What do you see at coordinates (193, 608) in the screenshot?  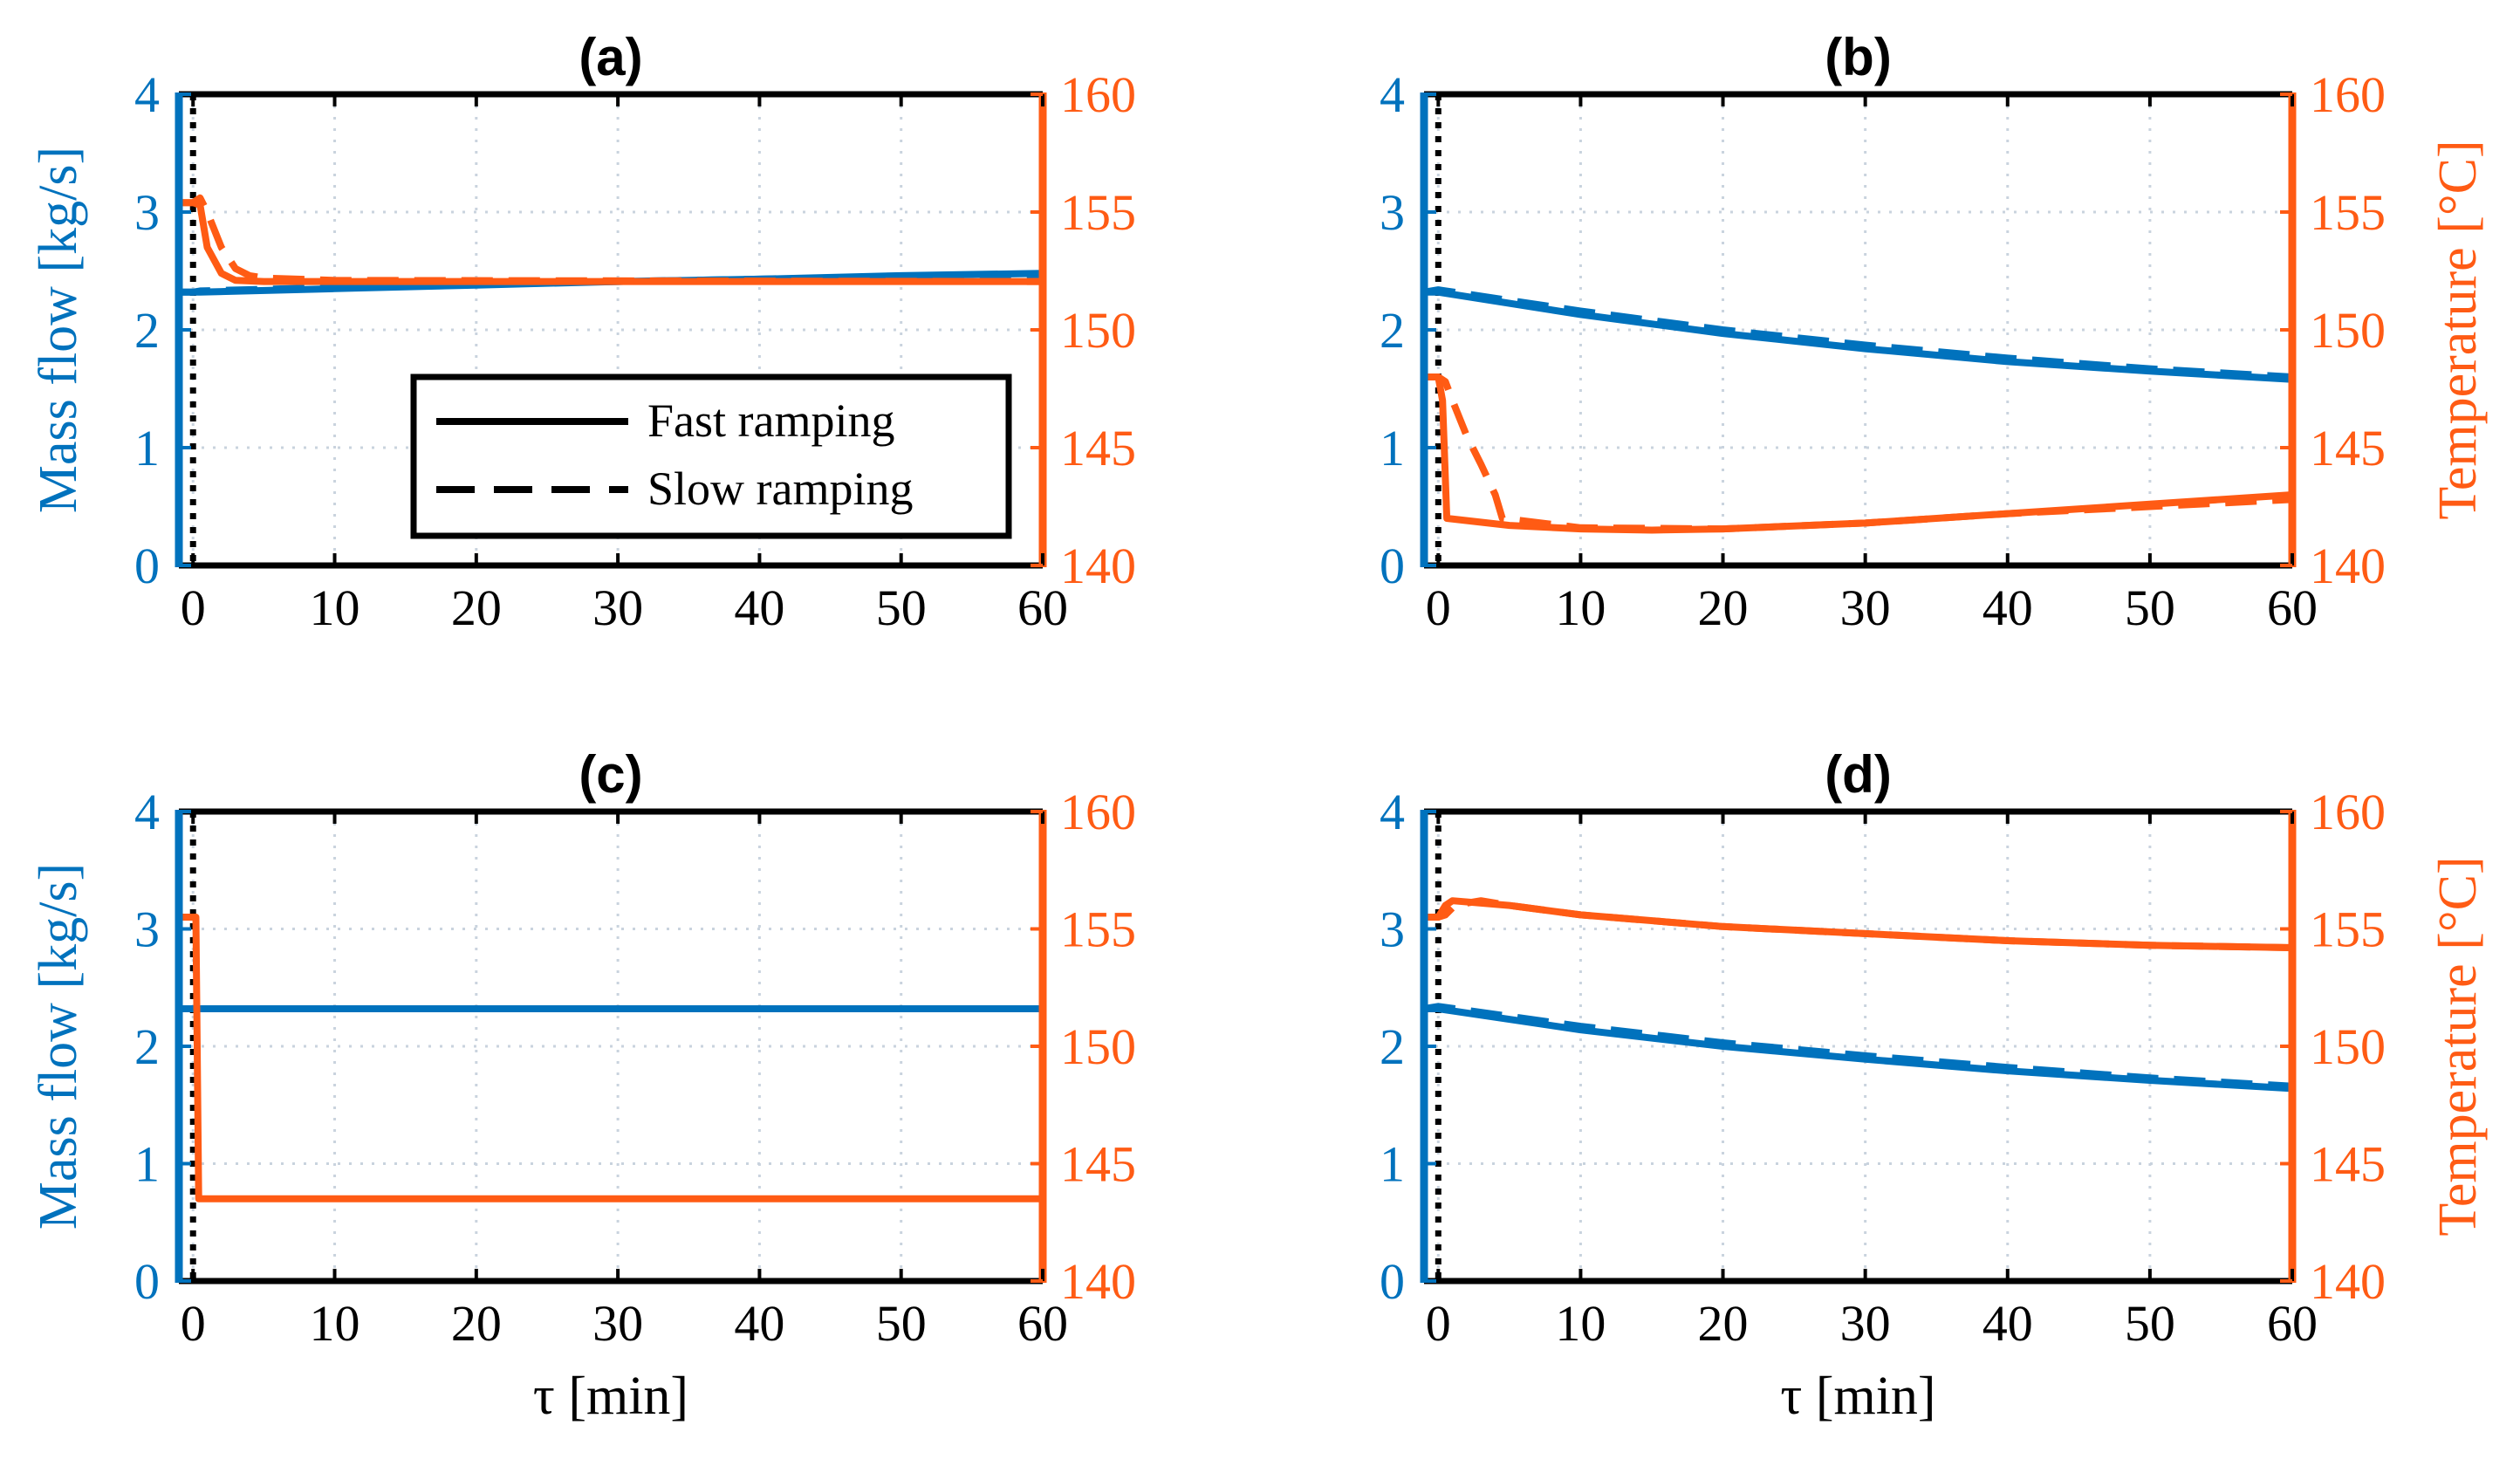 I see `chart-0-xtick-label-0: 0` at bounding box center [193, 608].